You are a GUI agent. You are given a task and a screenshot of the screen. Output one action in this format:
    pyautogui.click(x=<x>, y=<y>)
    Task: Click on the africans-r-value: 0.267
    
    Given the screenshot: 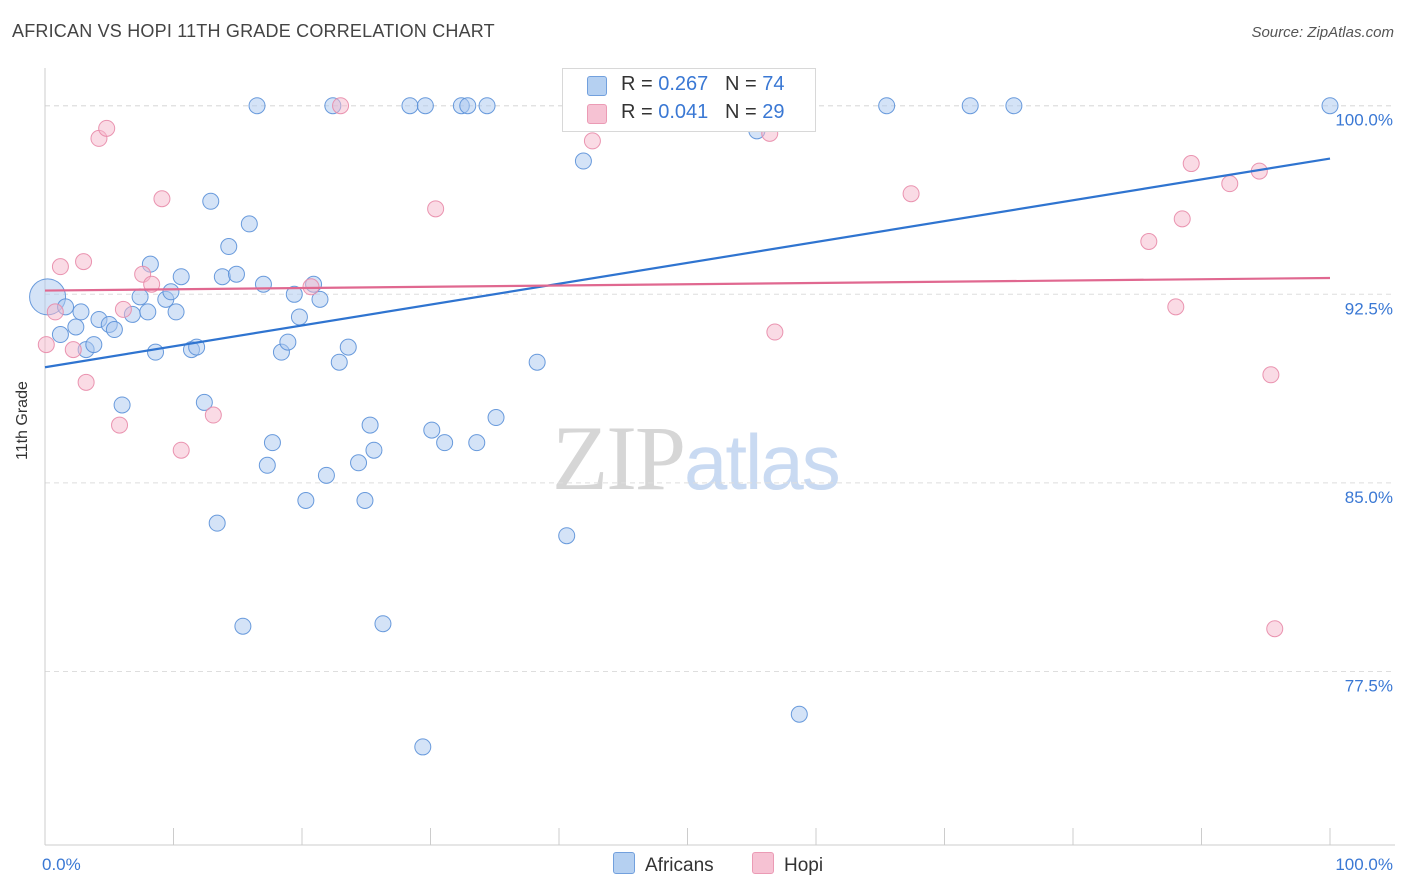 What is the action you would take?
    pyautogui.click(x=683, y=84)
    